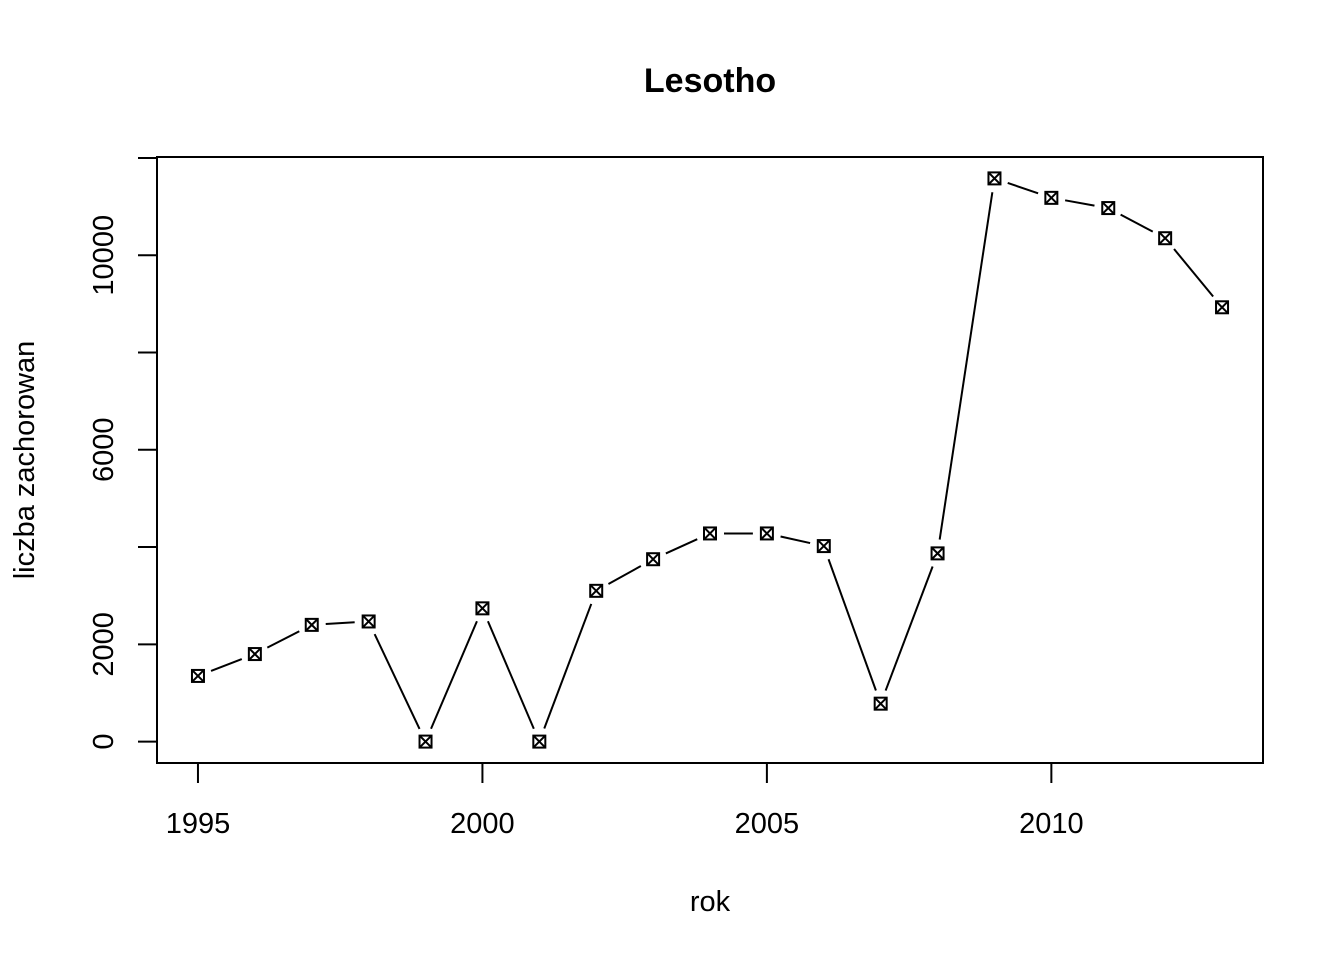  I want to click on x-tick-label: 2010, so click(1051, 824).